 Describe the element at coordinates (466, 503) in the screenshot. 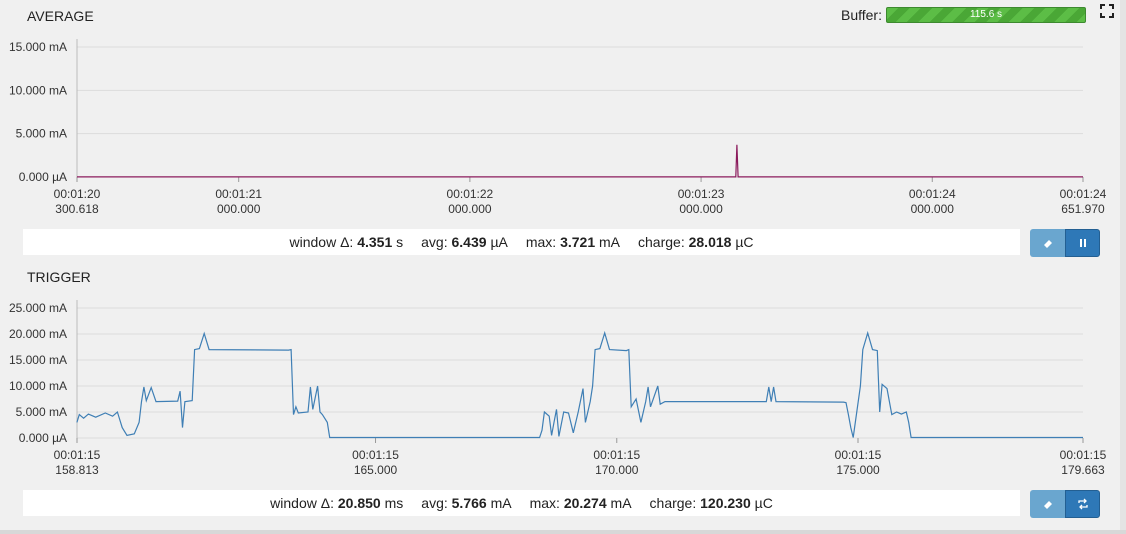

I see `avg-stat: avg: 5.766 mA` at that location.